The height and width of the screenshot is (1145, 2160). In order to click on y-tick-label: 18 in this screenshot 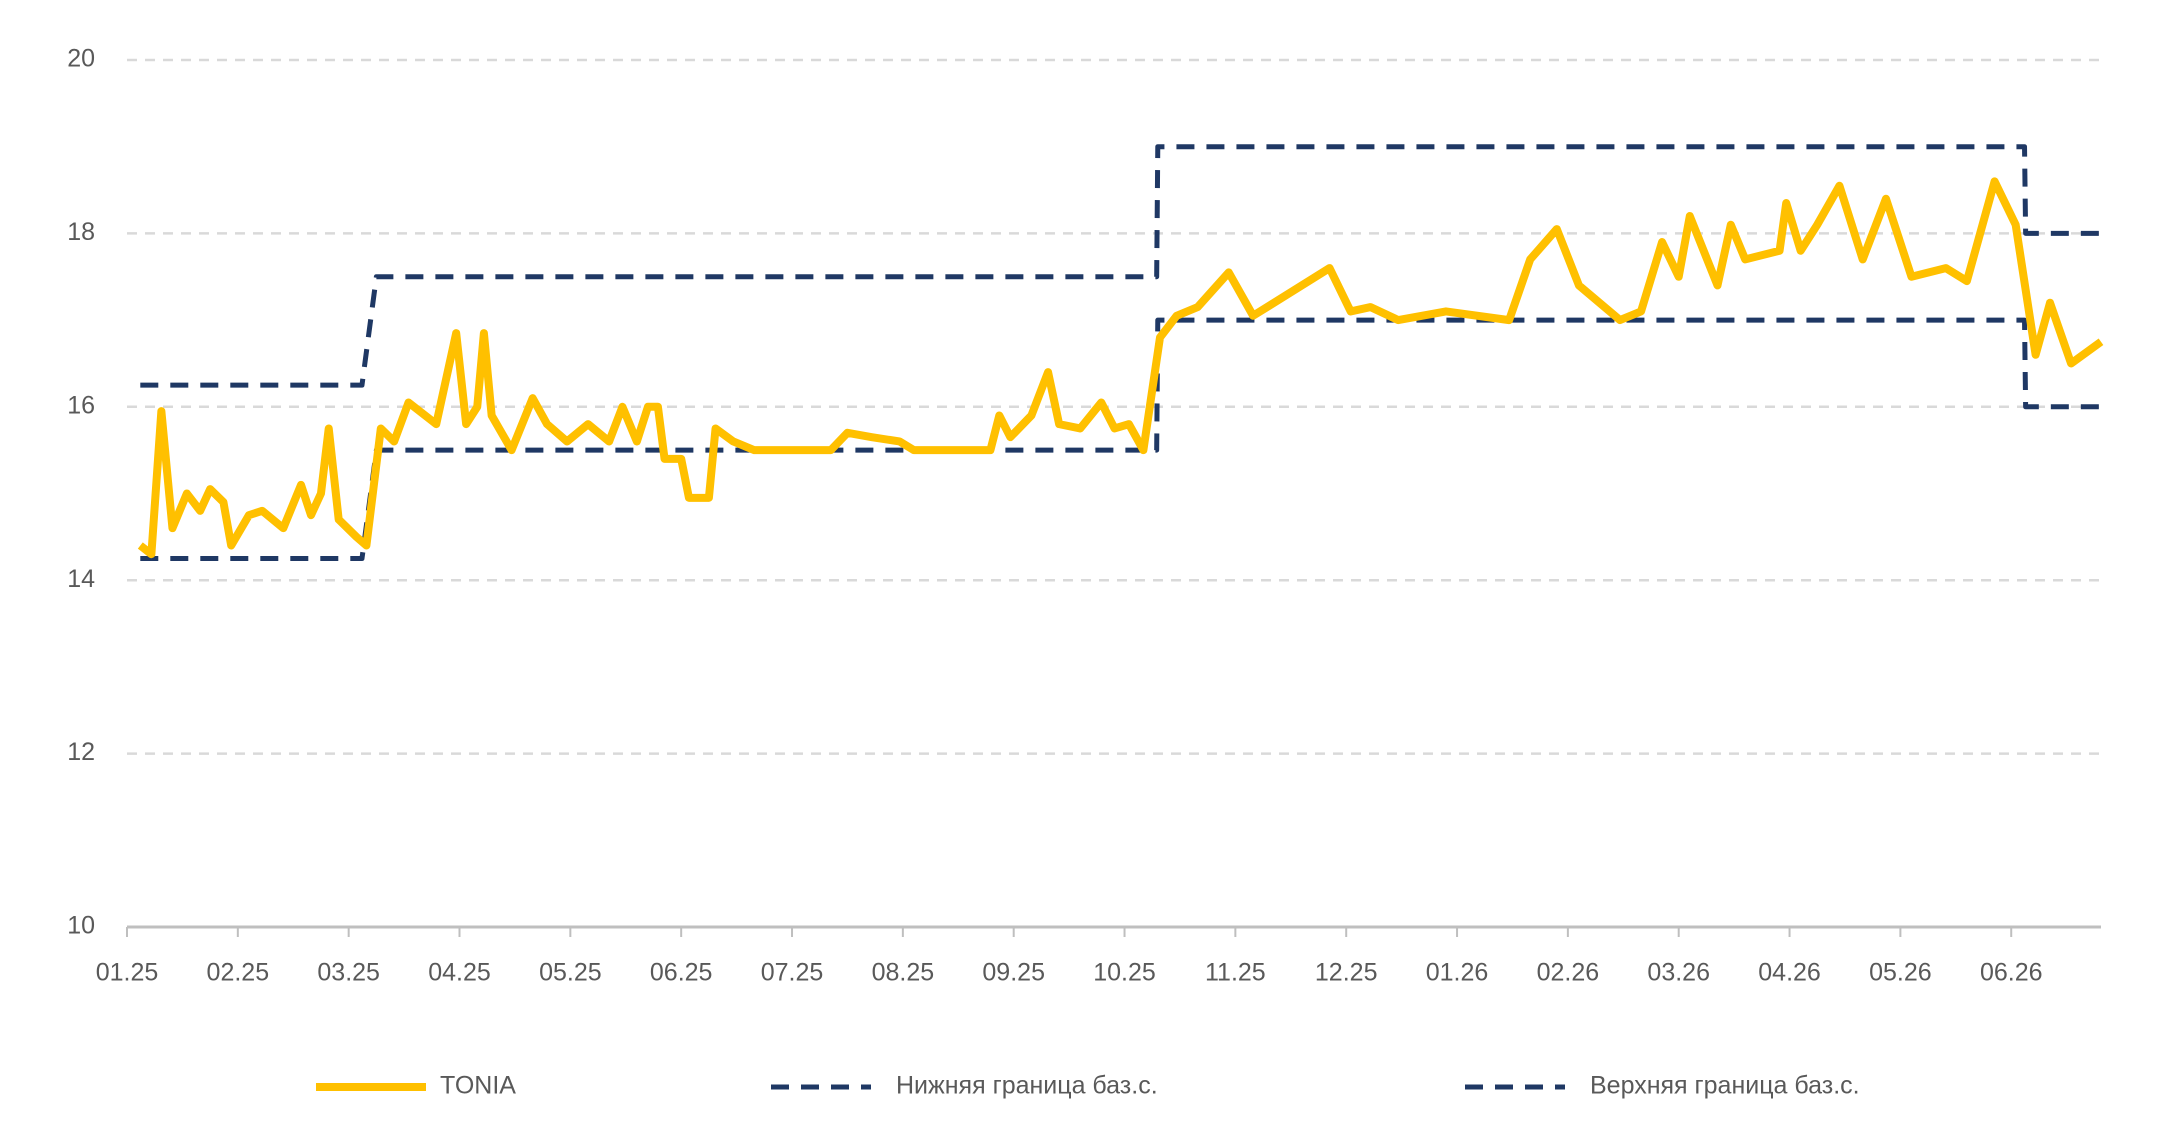, I will do `click(81, 232)`.